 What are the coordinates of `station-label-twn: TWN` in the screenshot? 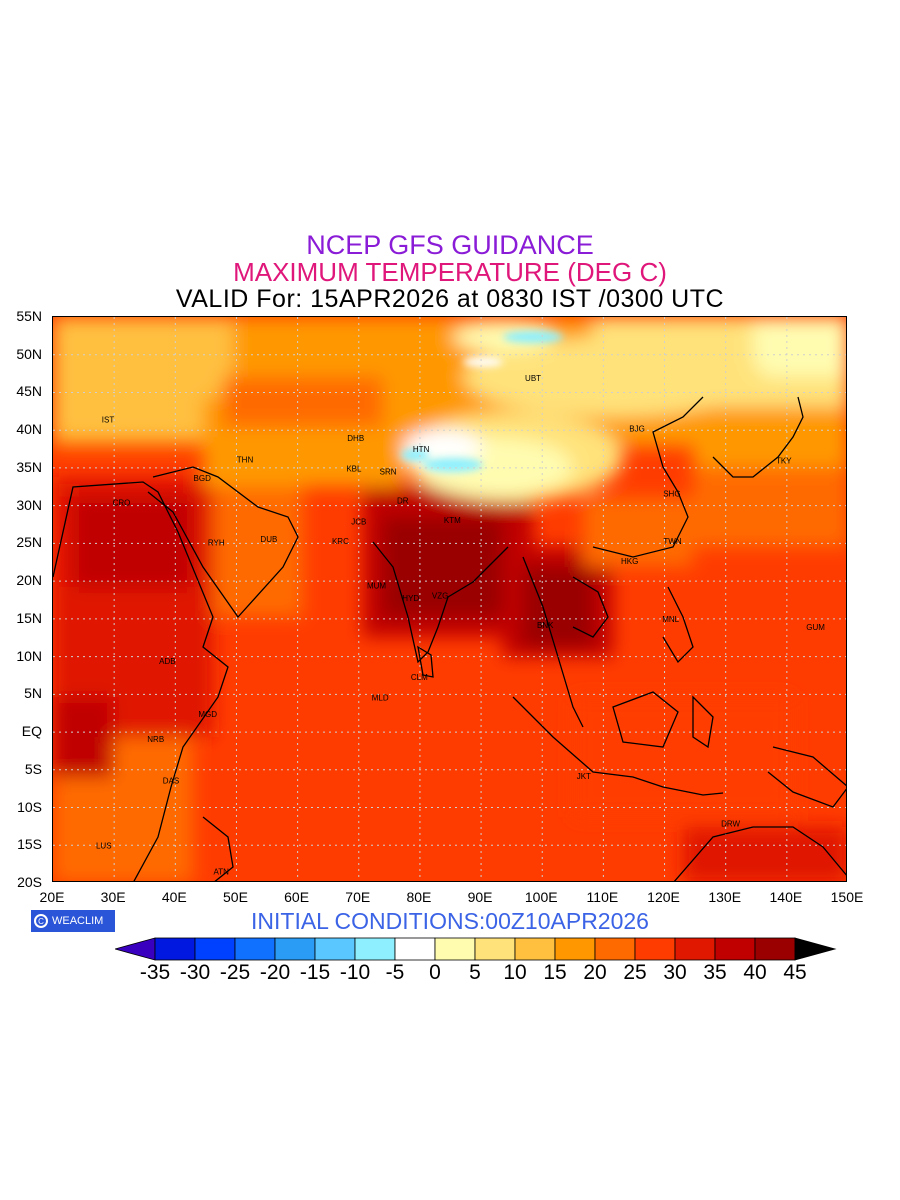 It's located at (672, 541).